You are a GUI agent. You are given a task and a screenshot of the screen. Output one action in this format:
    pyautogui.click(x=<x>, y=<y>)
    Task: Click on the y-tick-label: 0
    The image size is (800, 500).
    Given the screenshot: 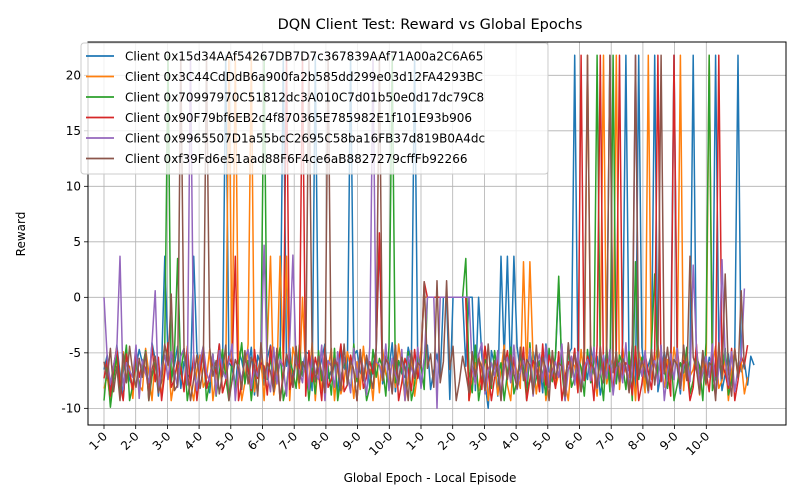 What is the action you would take?
    pyautogui.click(x=77, y=297)
    